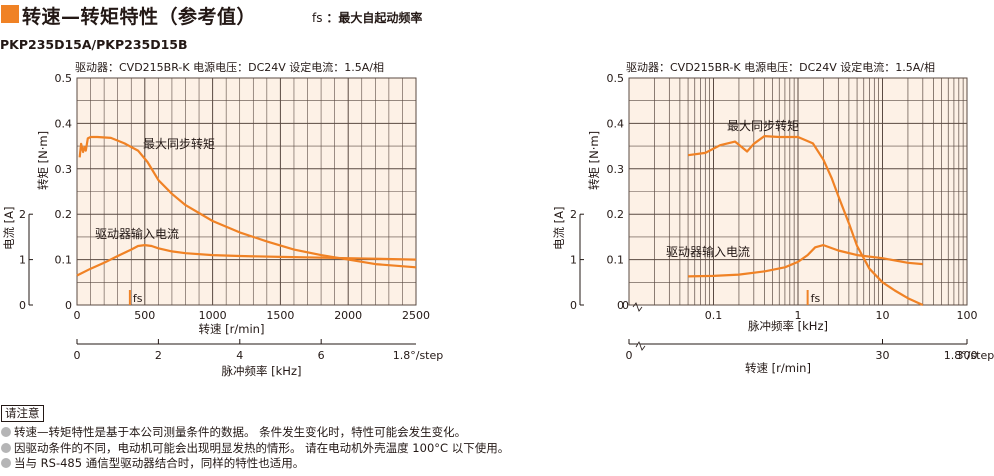  What do you see at coordinates (374, 18) in the screenshot?
I see `fs-description: ：最大自起动频率` at bounding box center [374, 18].